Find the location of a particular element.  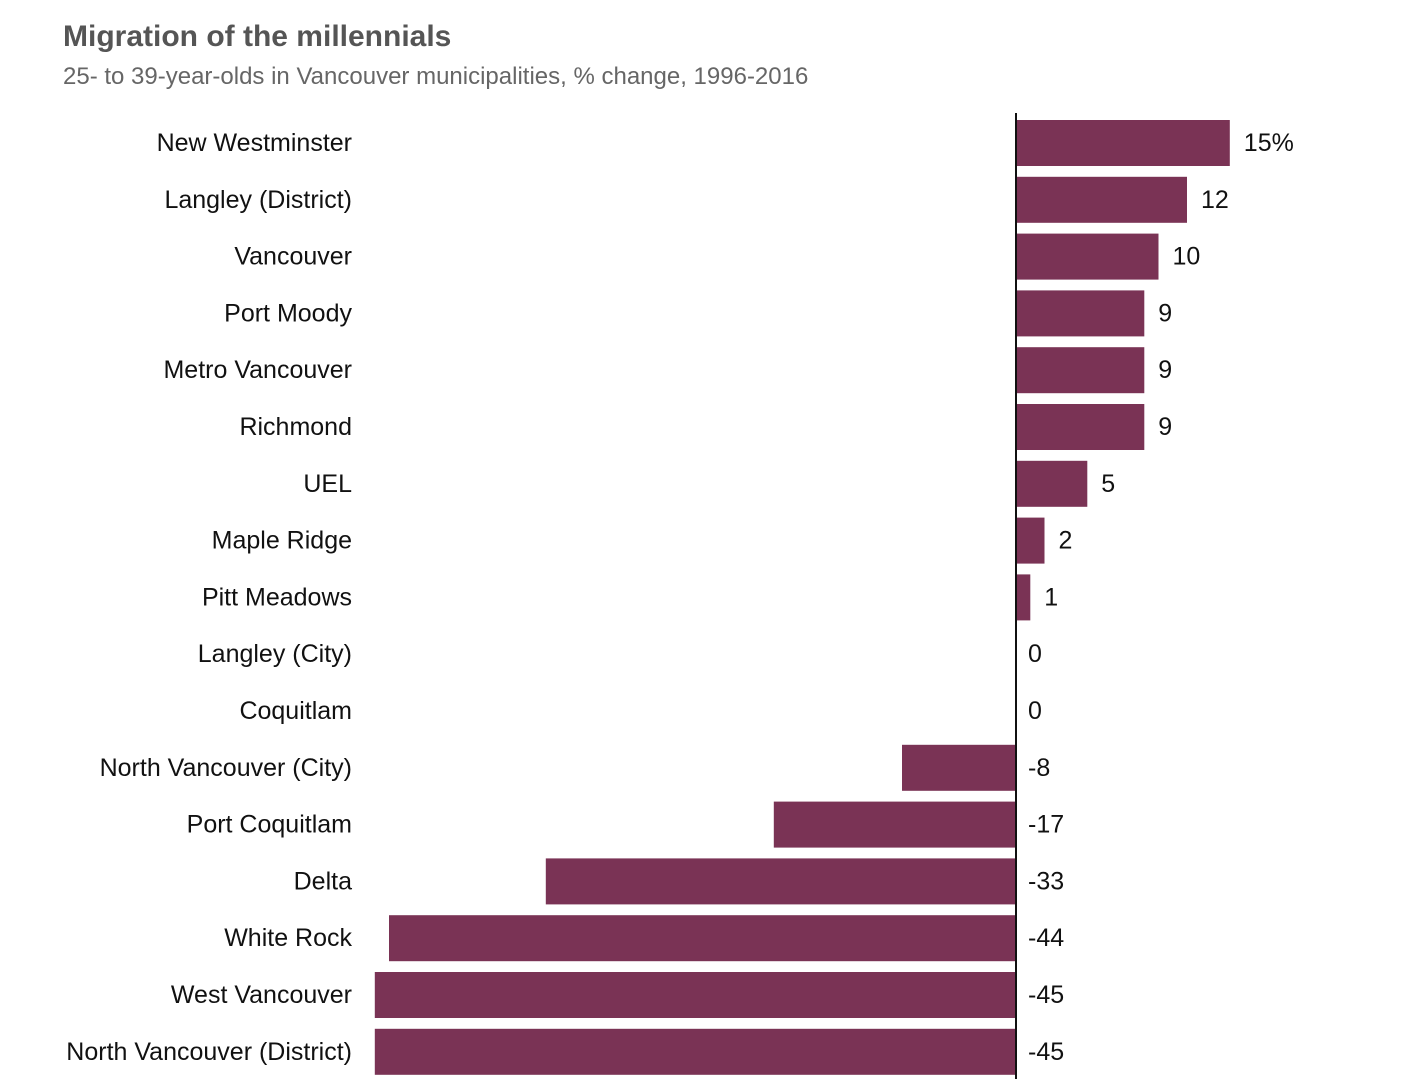

category-label: Coquitlam is located at coordinates (295, 711).